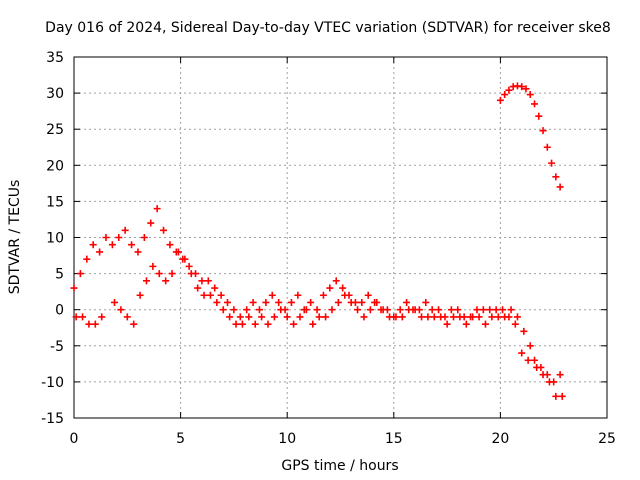  What do you see at coordinates (55, 166) in the screenshot?
I see `y-tick-label: 20` at bounding box center [55, 166].